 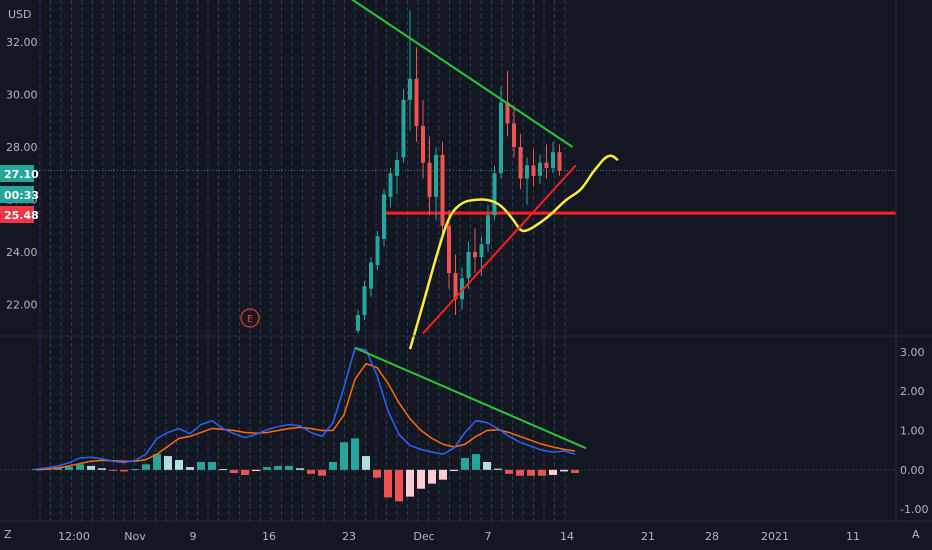 I want to click on moving-average-line, so click(x=513, y=252).